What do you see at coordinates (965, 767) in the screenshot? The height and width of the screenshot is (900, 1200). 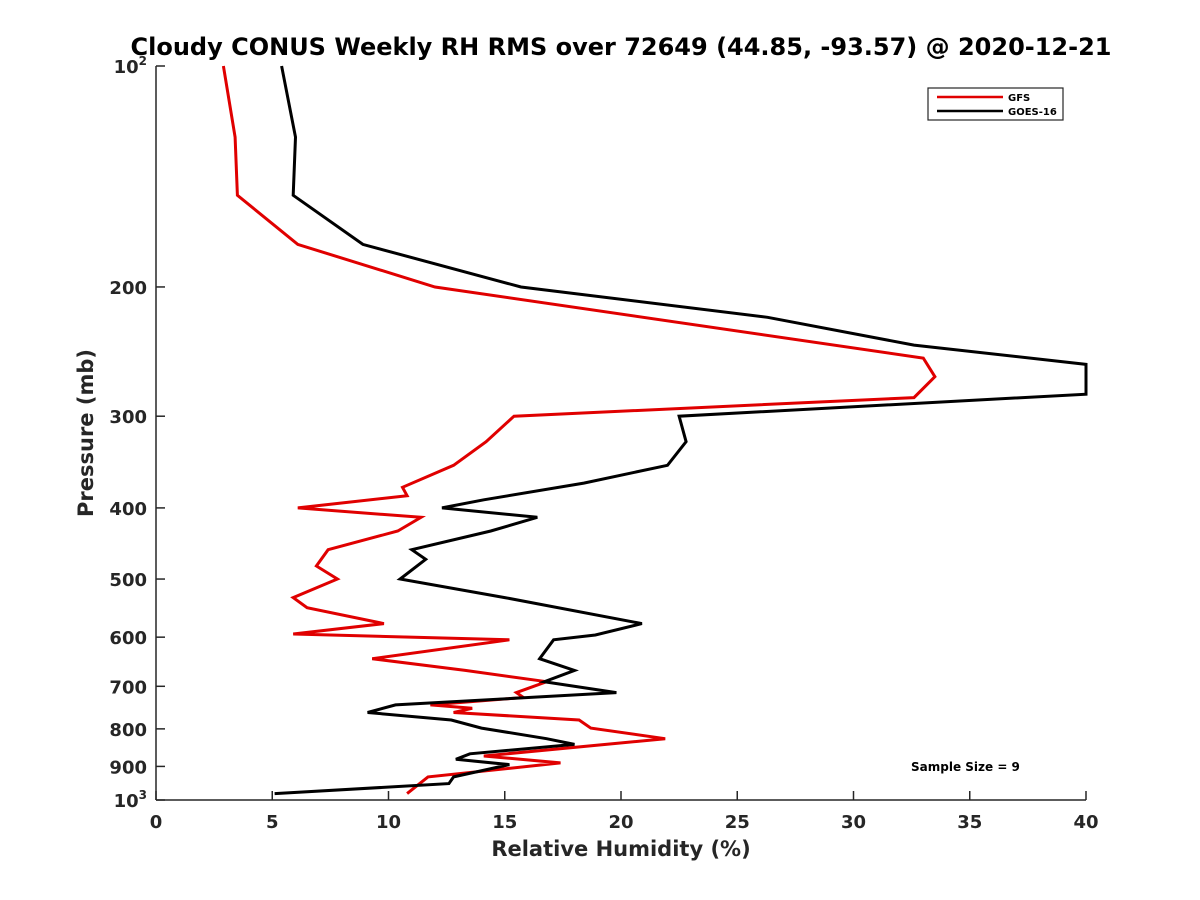 I see `sample-size-annotation: Sample Size = 9` at bounding box center [965, 767].